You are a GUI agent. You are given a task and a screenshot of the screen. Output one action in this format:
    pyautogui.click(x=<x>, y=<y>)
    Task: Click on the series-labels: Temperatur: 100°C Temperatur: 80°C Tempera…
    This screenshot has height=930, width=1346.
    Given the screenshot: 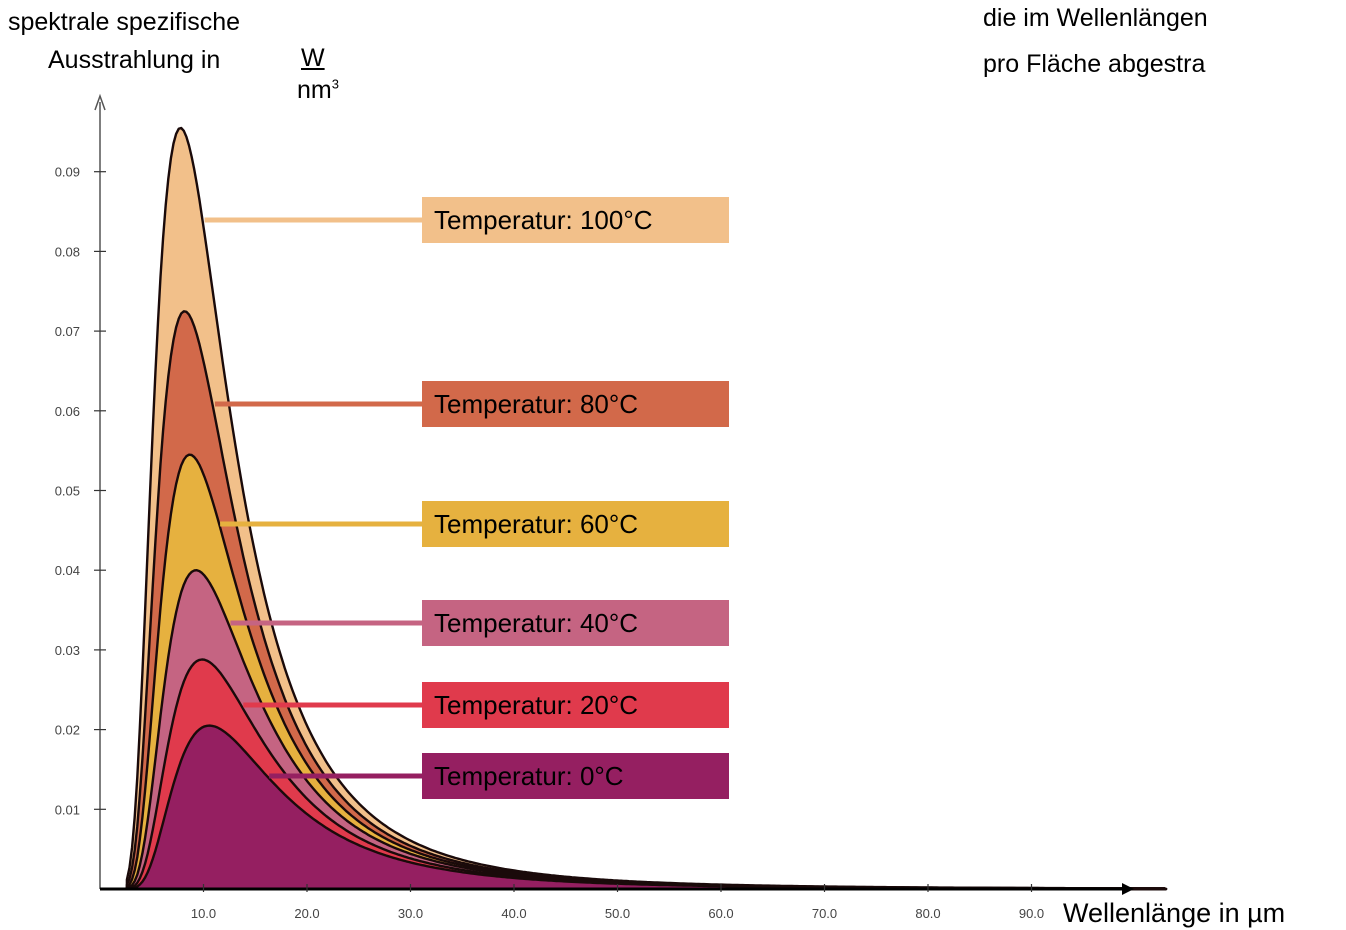 What is the action you would take?
    pyautogui.click(x=575, y=498)
    